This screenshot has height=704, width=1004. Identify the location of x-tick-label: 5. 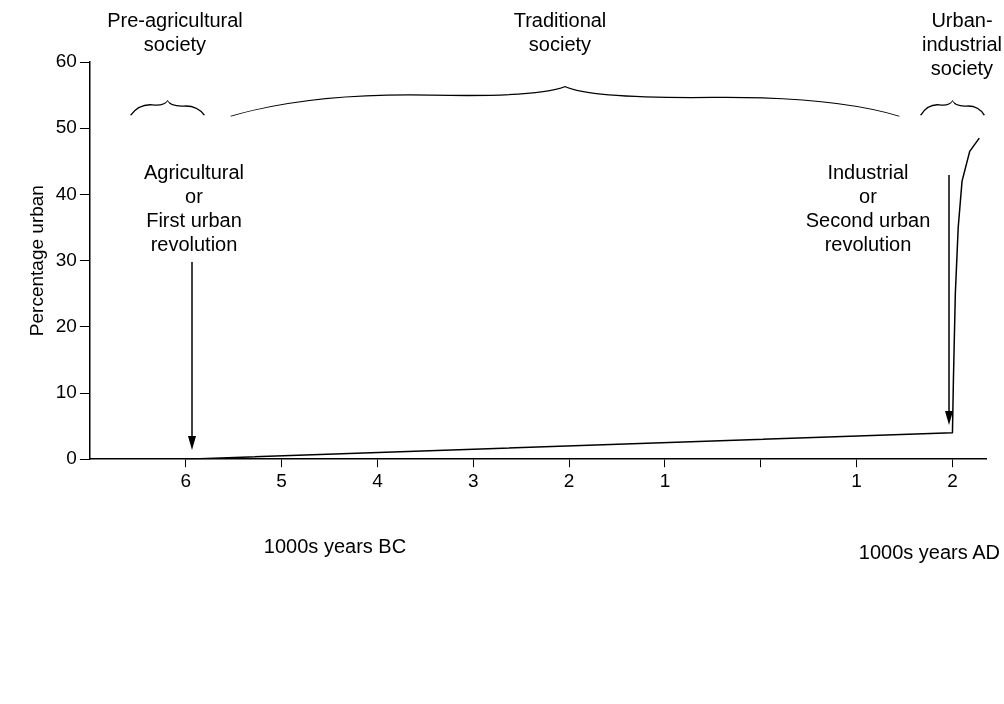
(281, 480).